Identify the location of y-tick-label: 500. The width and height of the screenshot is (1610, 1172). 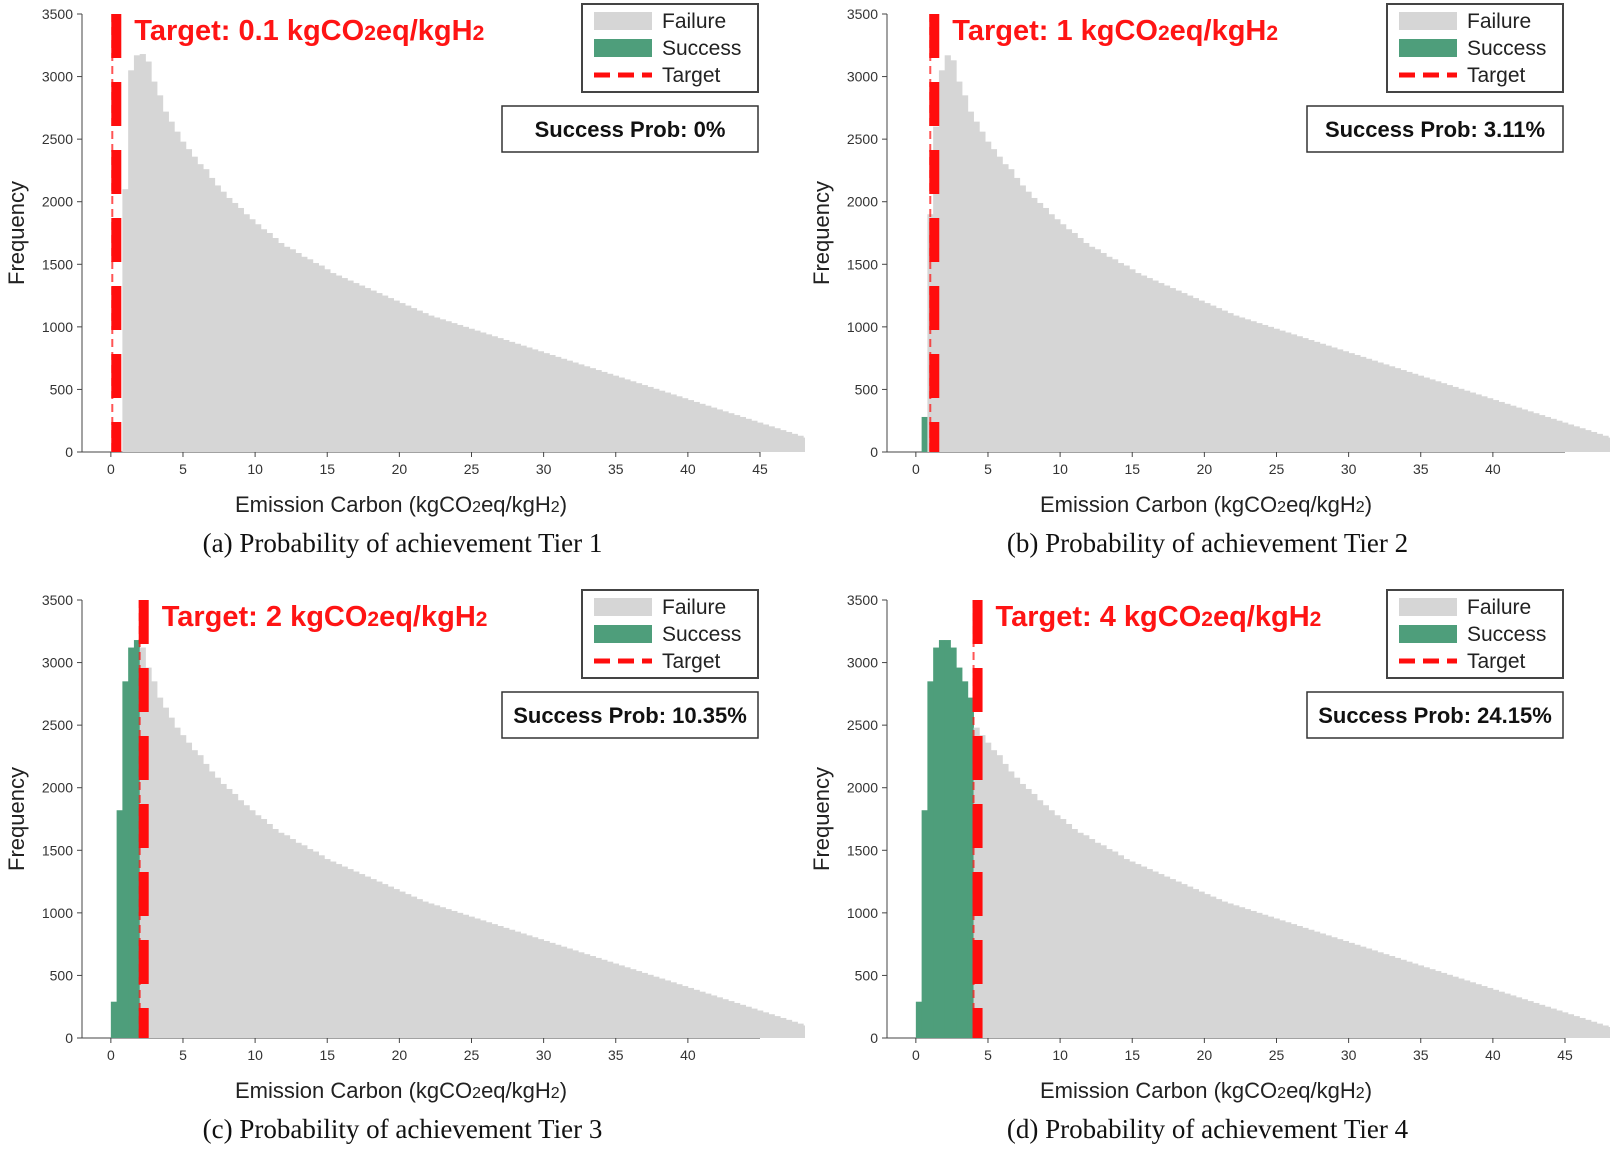
(62, 389).